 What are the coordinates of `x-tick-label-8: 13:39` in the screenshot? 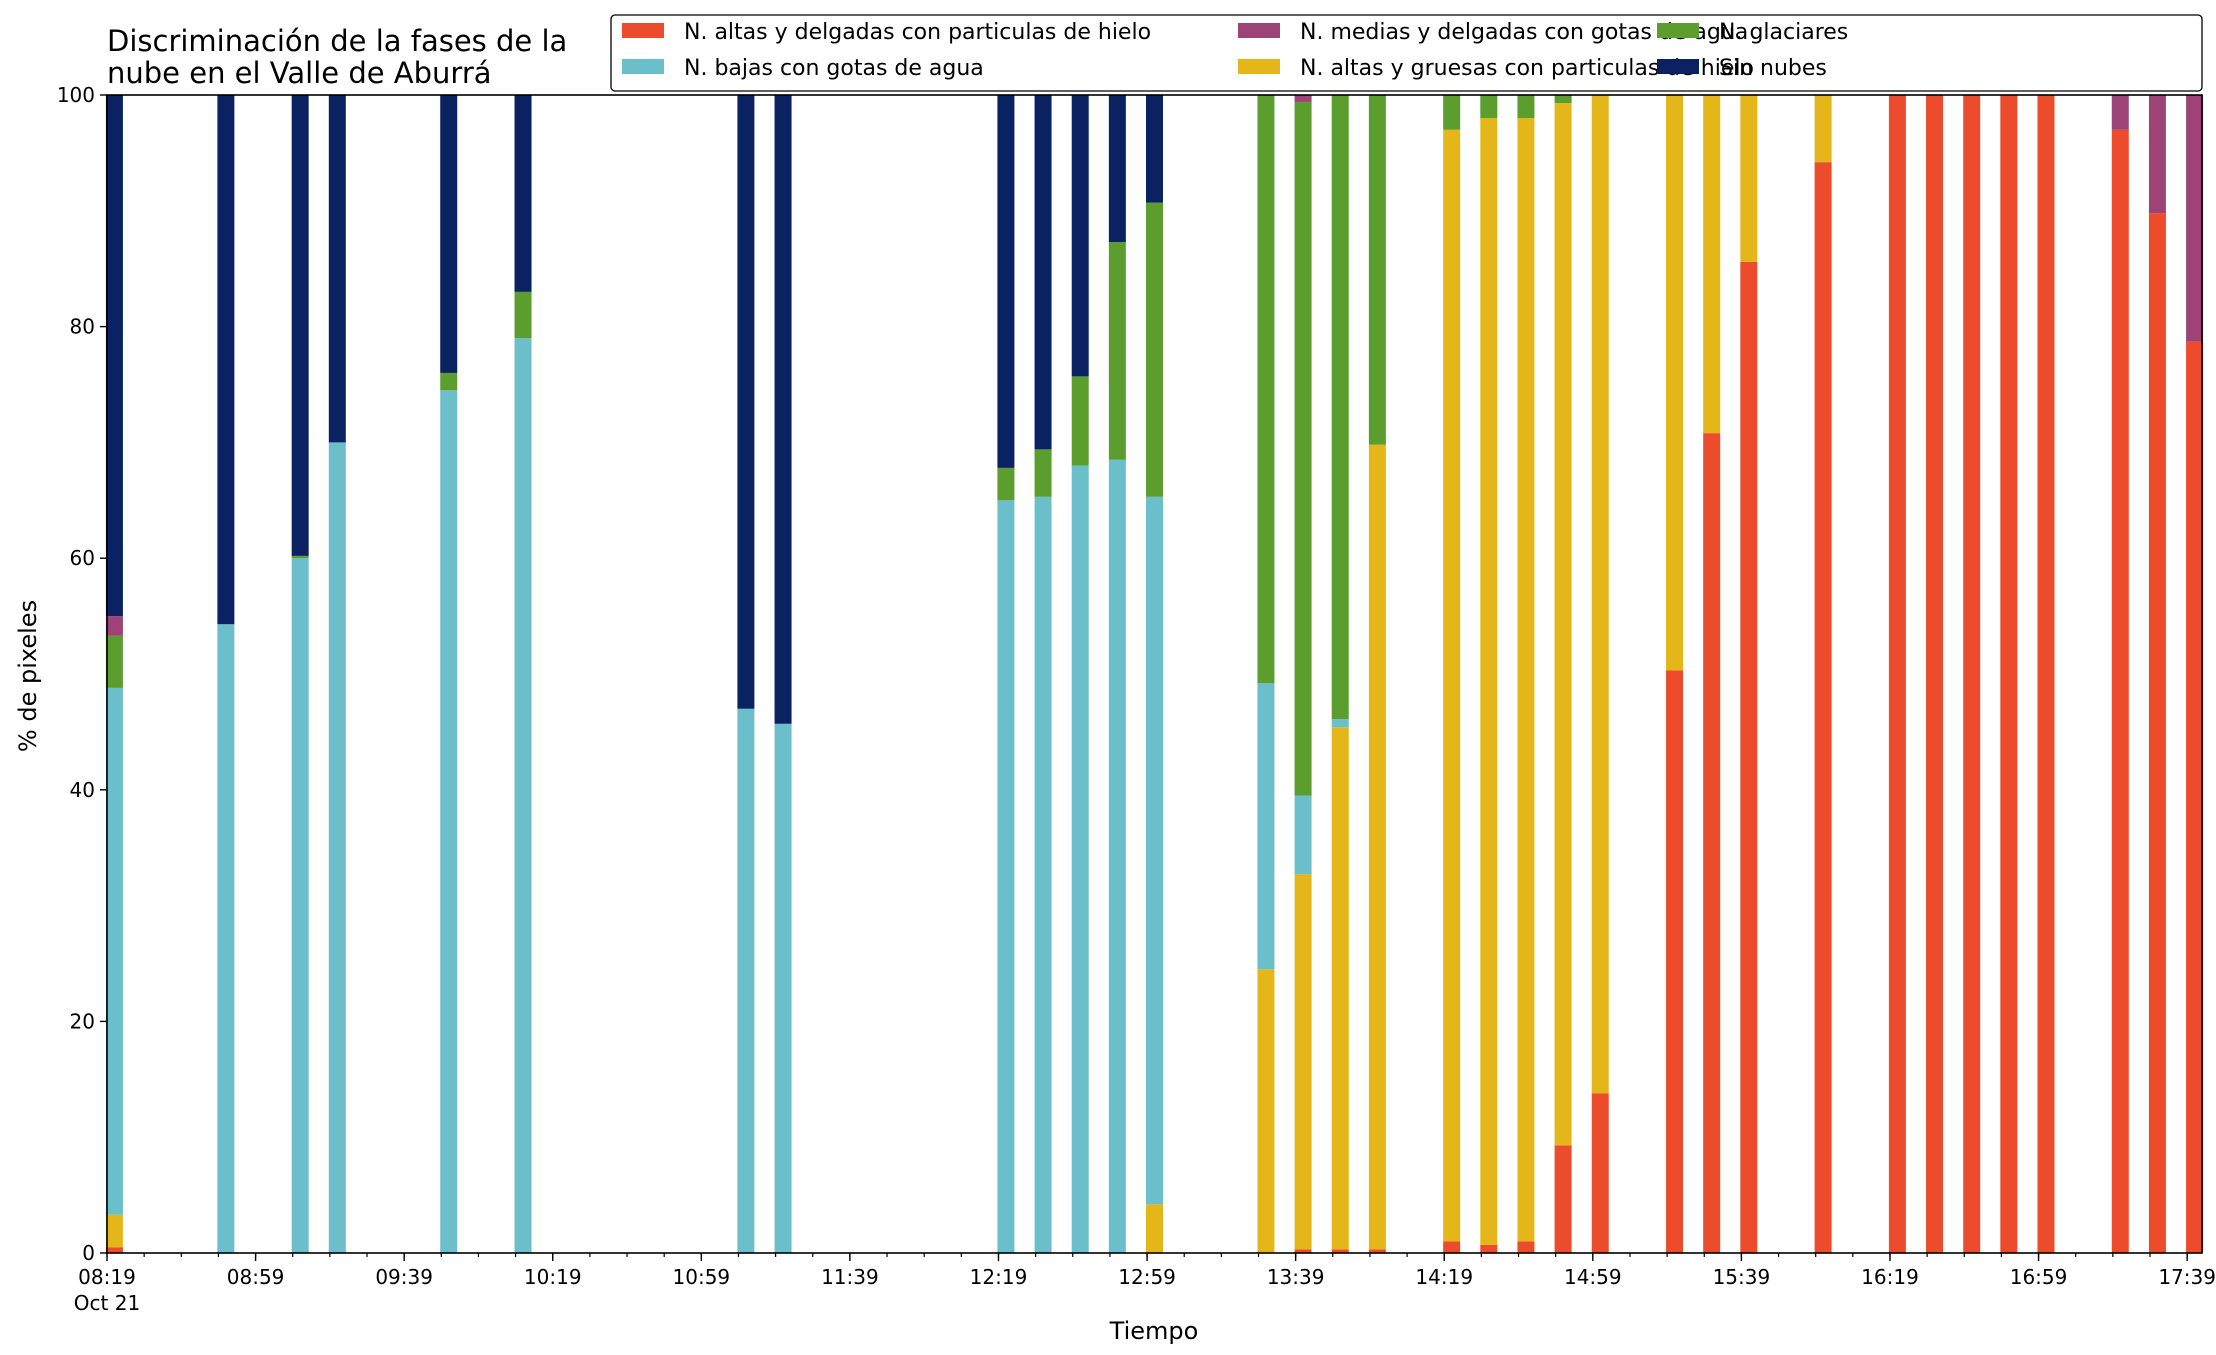 It's located at (1296, 1277).